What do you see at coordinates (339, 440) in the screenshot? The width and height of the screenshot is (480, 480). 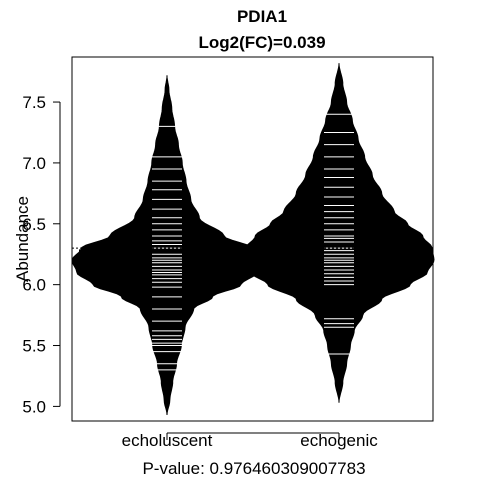 I see `x-tick-label-echogenic: echogenic` at bounding box center [339, 440].